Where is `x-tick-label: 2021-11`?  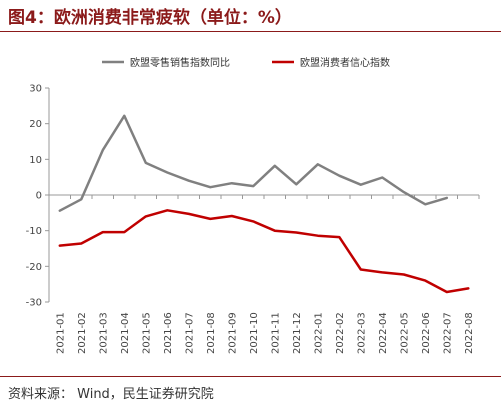 x-tick-label: 2021-11 is located at coordinates (275, 333).